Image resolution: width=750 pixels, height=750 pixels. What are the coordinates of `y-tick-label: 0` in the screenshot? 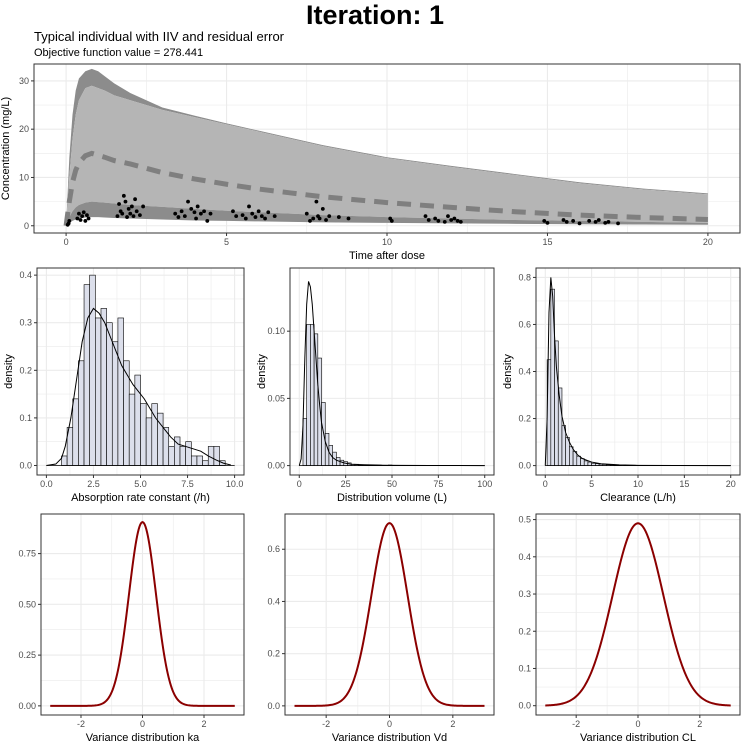 It's located at (26, 226).